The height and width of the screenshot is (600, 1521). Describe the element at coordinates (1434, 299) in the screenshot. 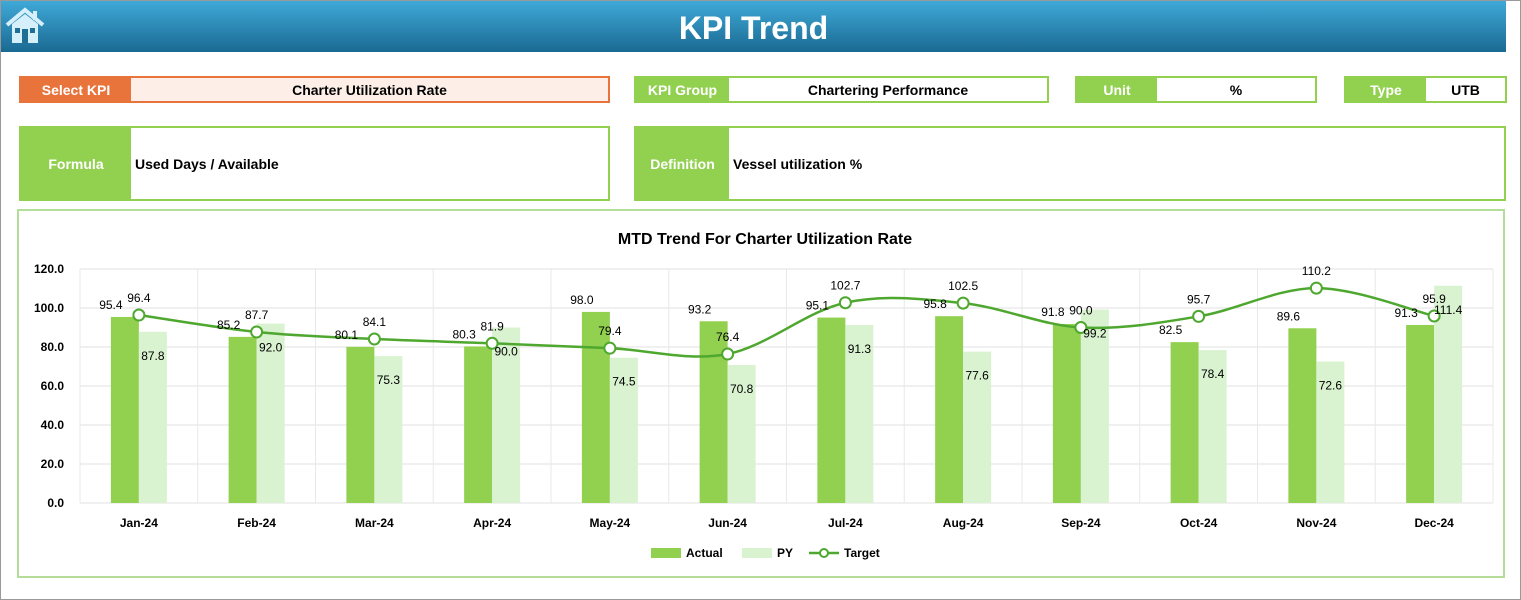

I see `target-data-label: 95.9` at that location.